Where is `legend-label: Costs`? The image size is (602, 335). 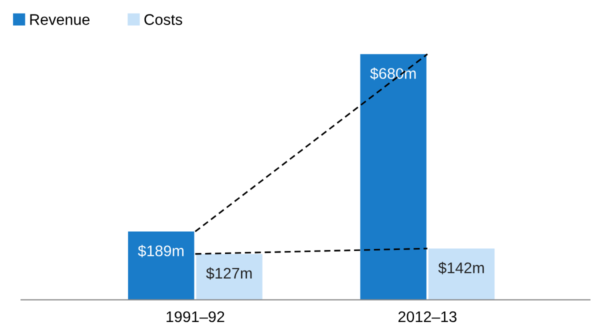 legend-label: Costs is located at coordinates (163, 19).